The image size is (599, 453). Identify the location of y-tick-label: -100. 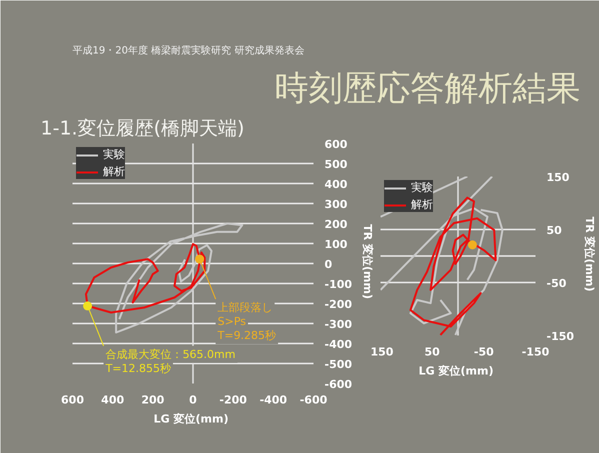
(338, 284).